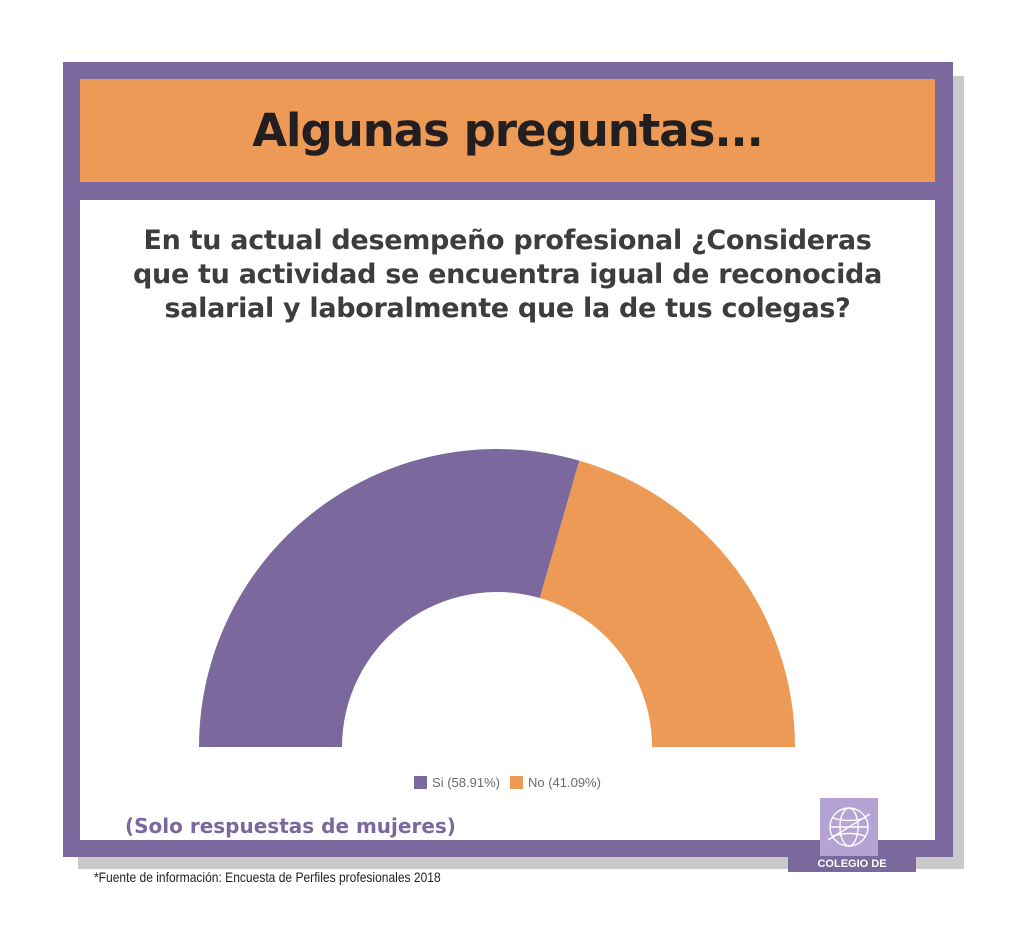  I want to click on legend-label-no: No (41.09%), so click(564, 782).